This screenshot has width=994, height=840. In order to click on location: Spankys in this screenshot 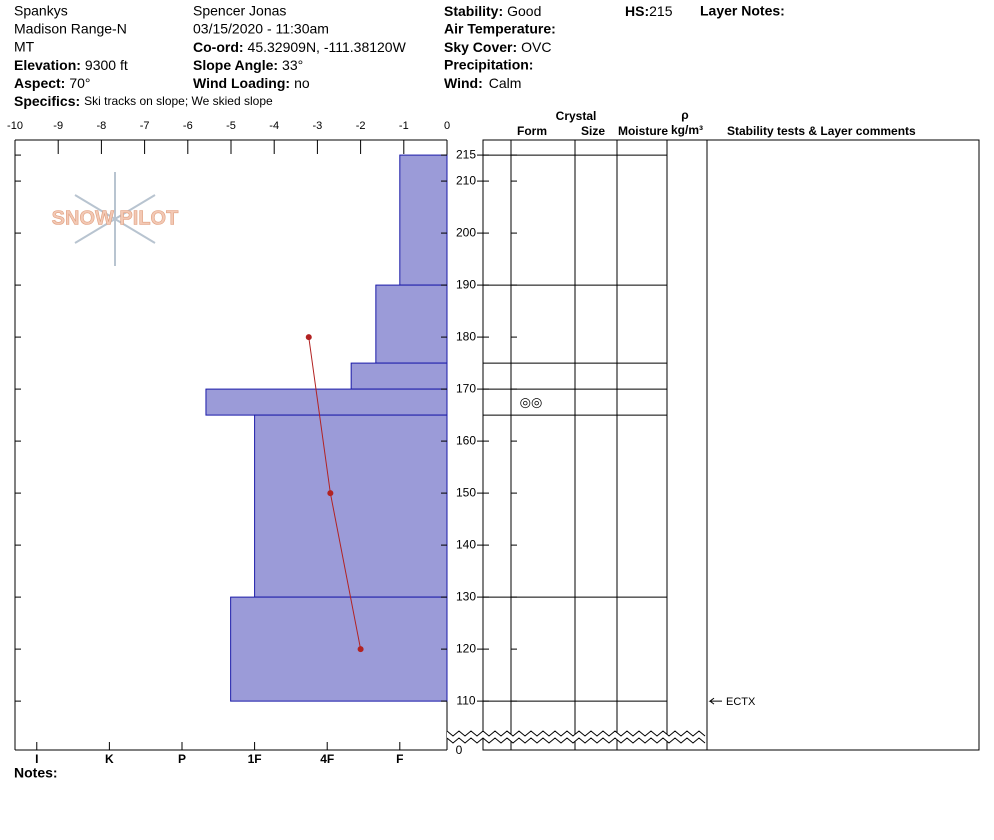, I will do `click(41, 11)`.